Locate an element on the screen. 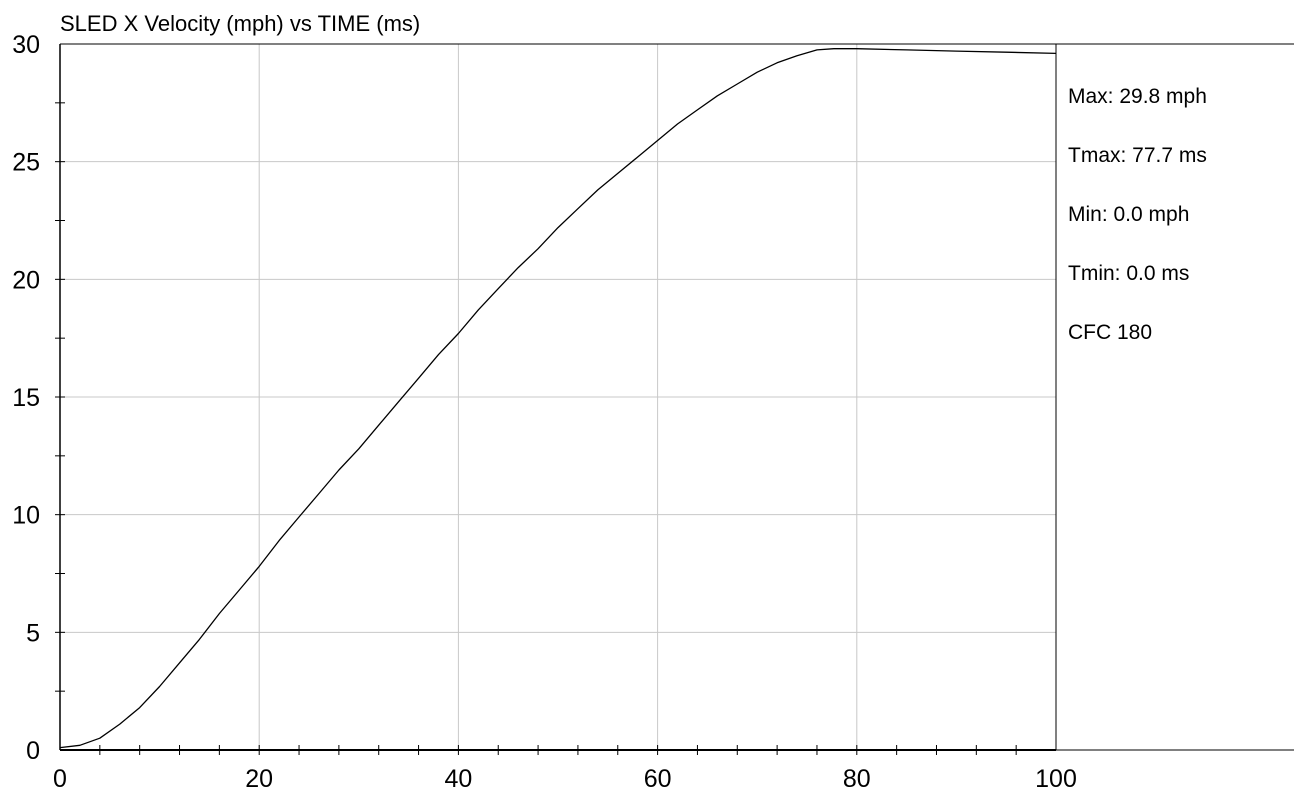 The height and width of the screenshot is (799, 1294). y-tick-label: 25 is located at coordinates (26, 163).